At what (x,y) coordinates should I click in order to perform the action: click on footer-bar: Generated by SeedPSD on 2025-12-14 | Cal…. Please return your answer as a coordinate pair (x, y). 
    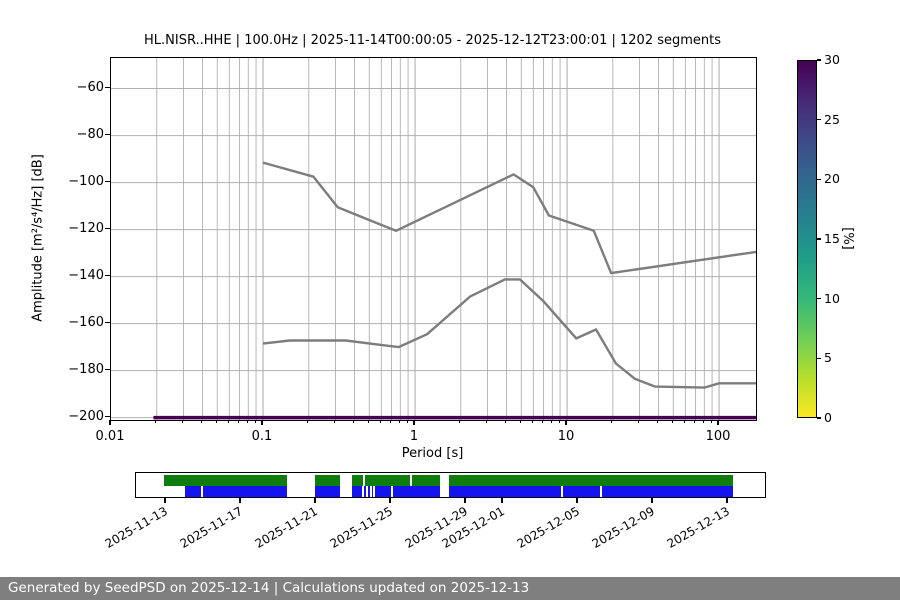
    Looking at the image, I should click on (450, 588).